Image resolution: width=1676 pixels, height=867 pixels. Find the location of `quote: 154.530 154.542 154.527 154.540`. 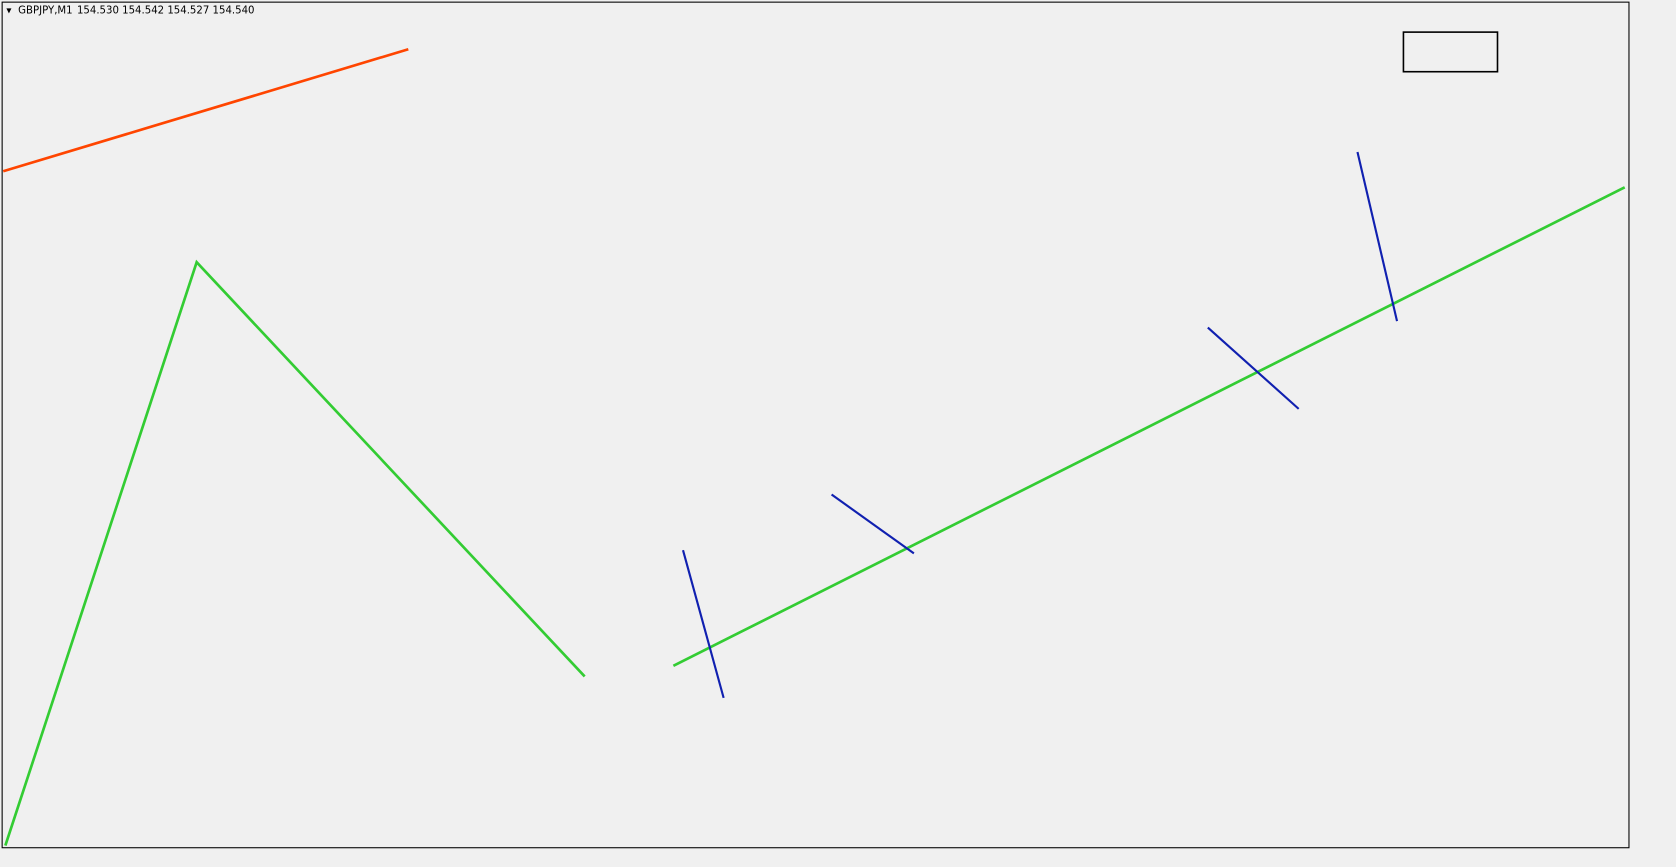

quote: 154.530 154.542 154.527 154.540 is located at coordinates (166, 11).